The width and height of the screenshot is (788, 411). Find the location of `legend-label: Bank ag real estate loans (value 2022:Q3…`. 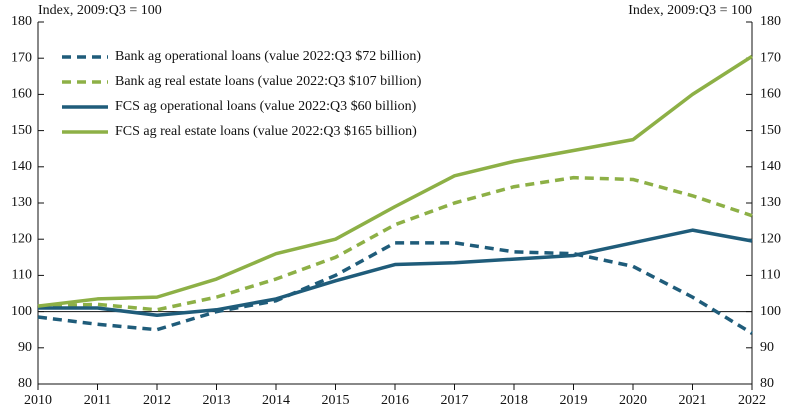

legend-label: Bank ag real estate loans (value 2022:Q3… is located at coordinates (268, 81).